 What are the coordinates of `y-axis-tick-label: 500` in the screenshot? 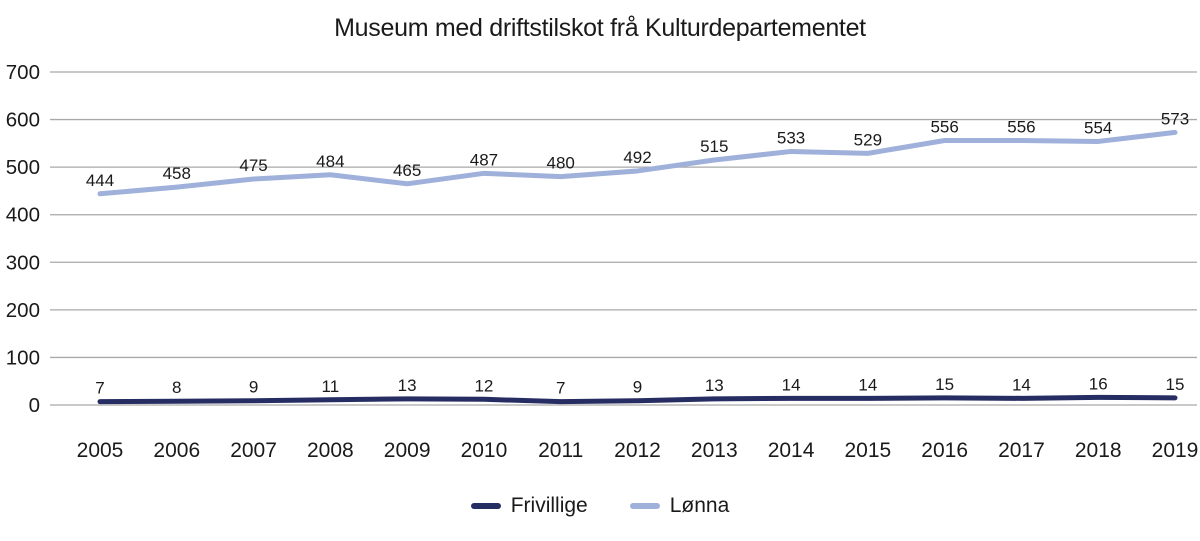 It's located at (23, 167).